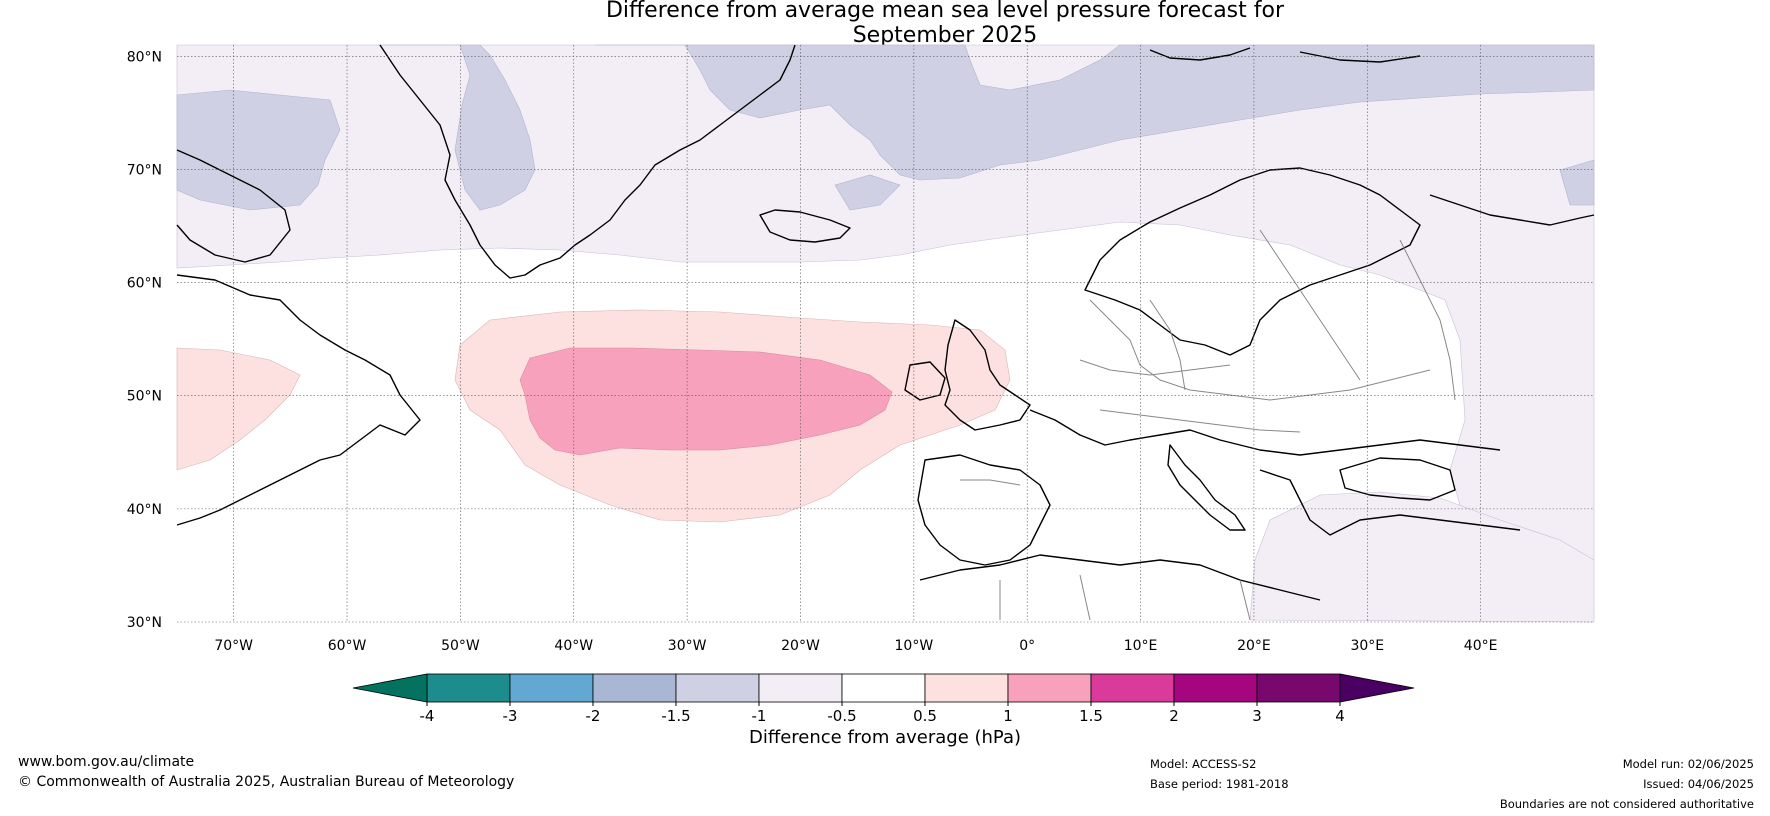 The height and width of the screenshot is (816, 1770). Describe the element at coordinates (841, 716) in the screenshot. I see `colorbar-tick-label: -0.5` at that location.